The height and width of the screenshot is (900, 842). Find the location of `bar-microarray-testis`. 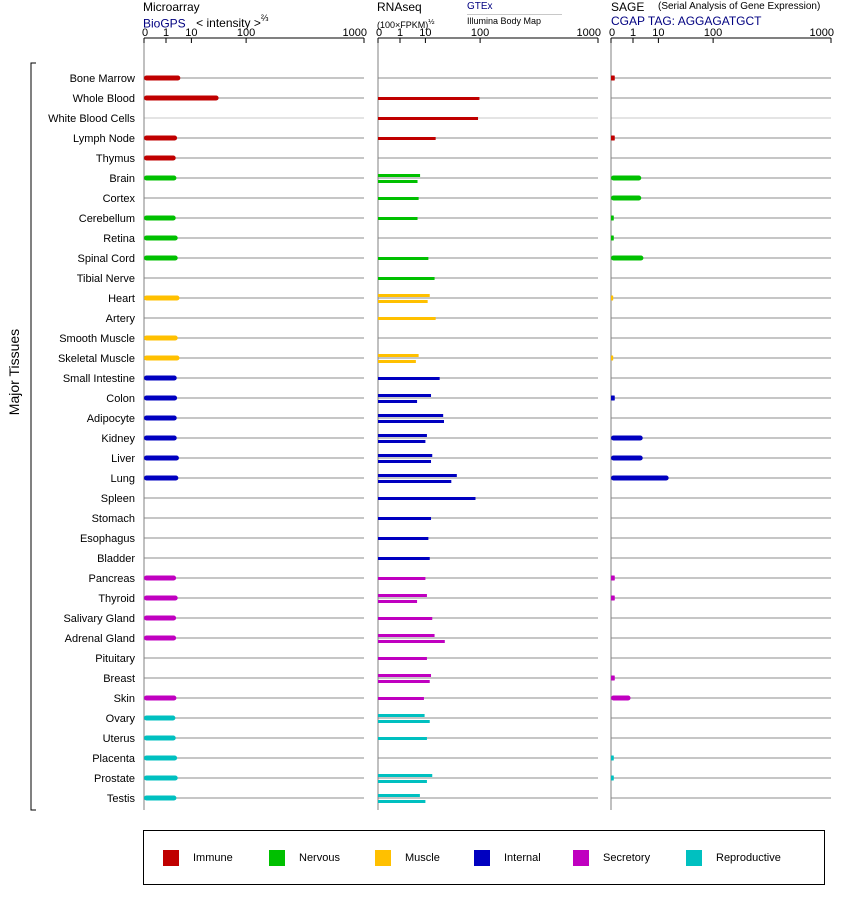

bar-microarray-testis is located at coordinates (160, 798).